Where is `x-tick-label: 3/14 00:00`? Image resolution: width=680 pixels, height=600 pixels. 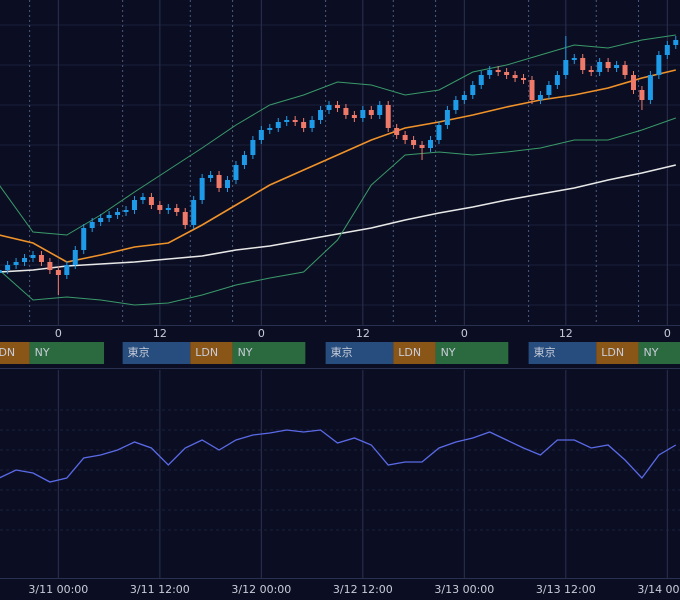 x-tick-label: 3/14 00:00 is located at coordinates (658, 589).